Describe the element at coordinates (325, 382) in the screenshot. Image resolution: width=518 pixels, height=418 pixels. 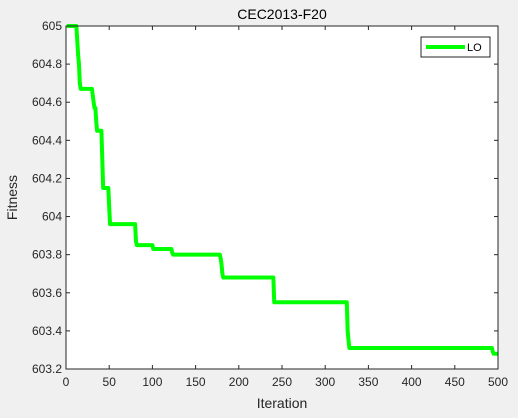
I see `x-tick-label: 300` at that location.